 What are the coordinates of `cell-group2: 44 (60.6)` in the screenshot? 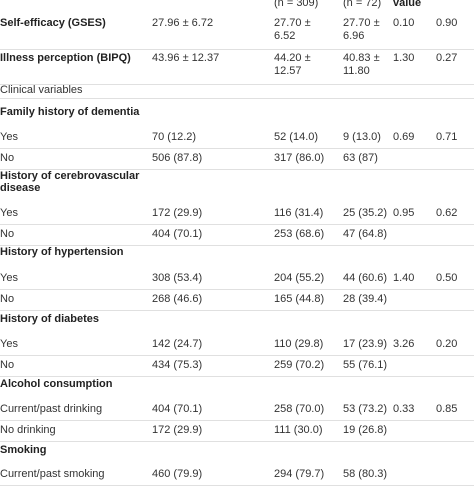 It's located at (365, 278).